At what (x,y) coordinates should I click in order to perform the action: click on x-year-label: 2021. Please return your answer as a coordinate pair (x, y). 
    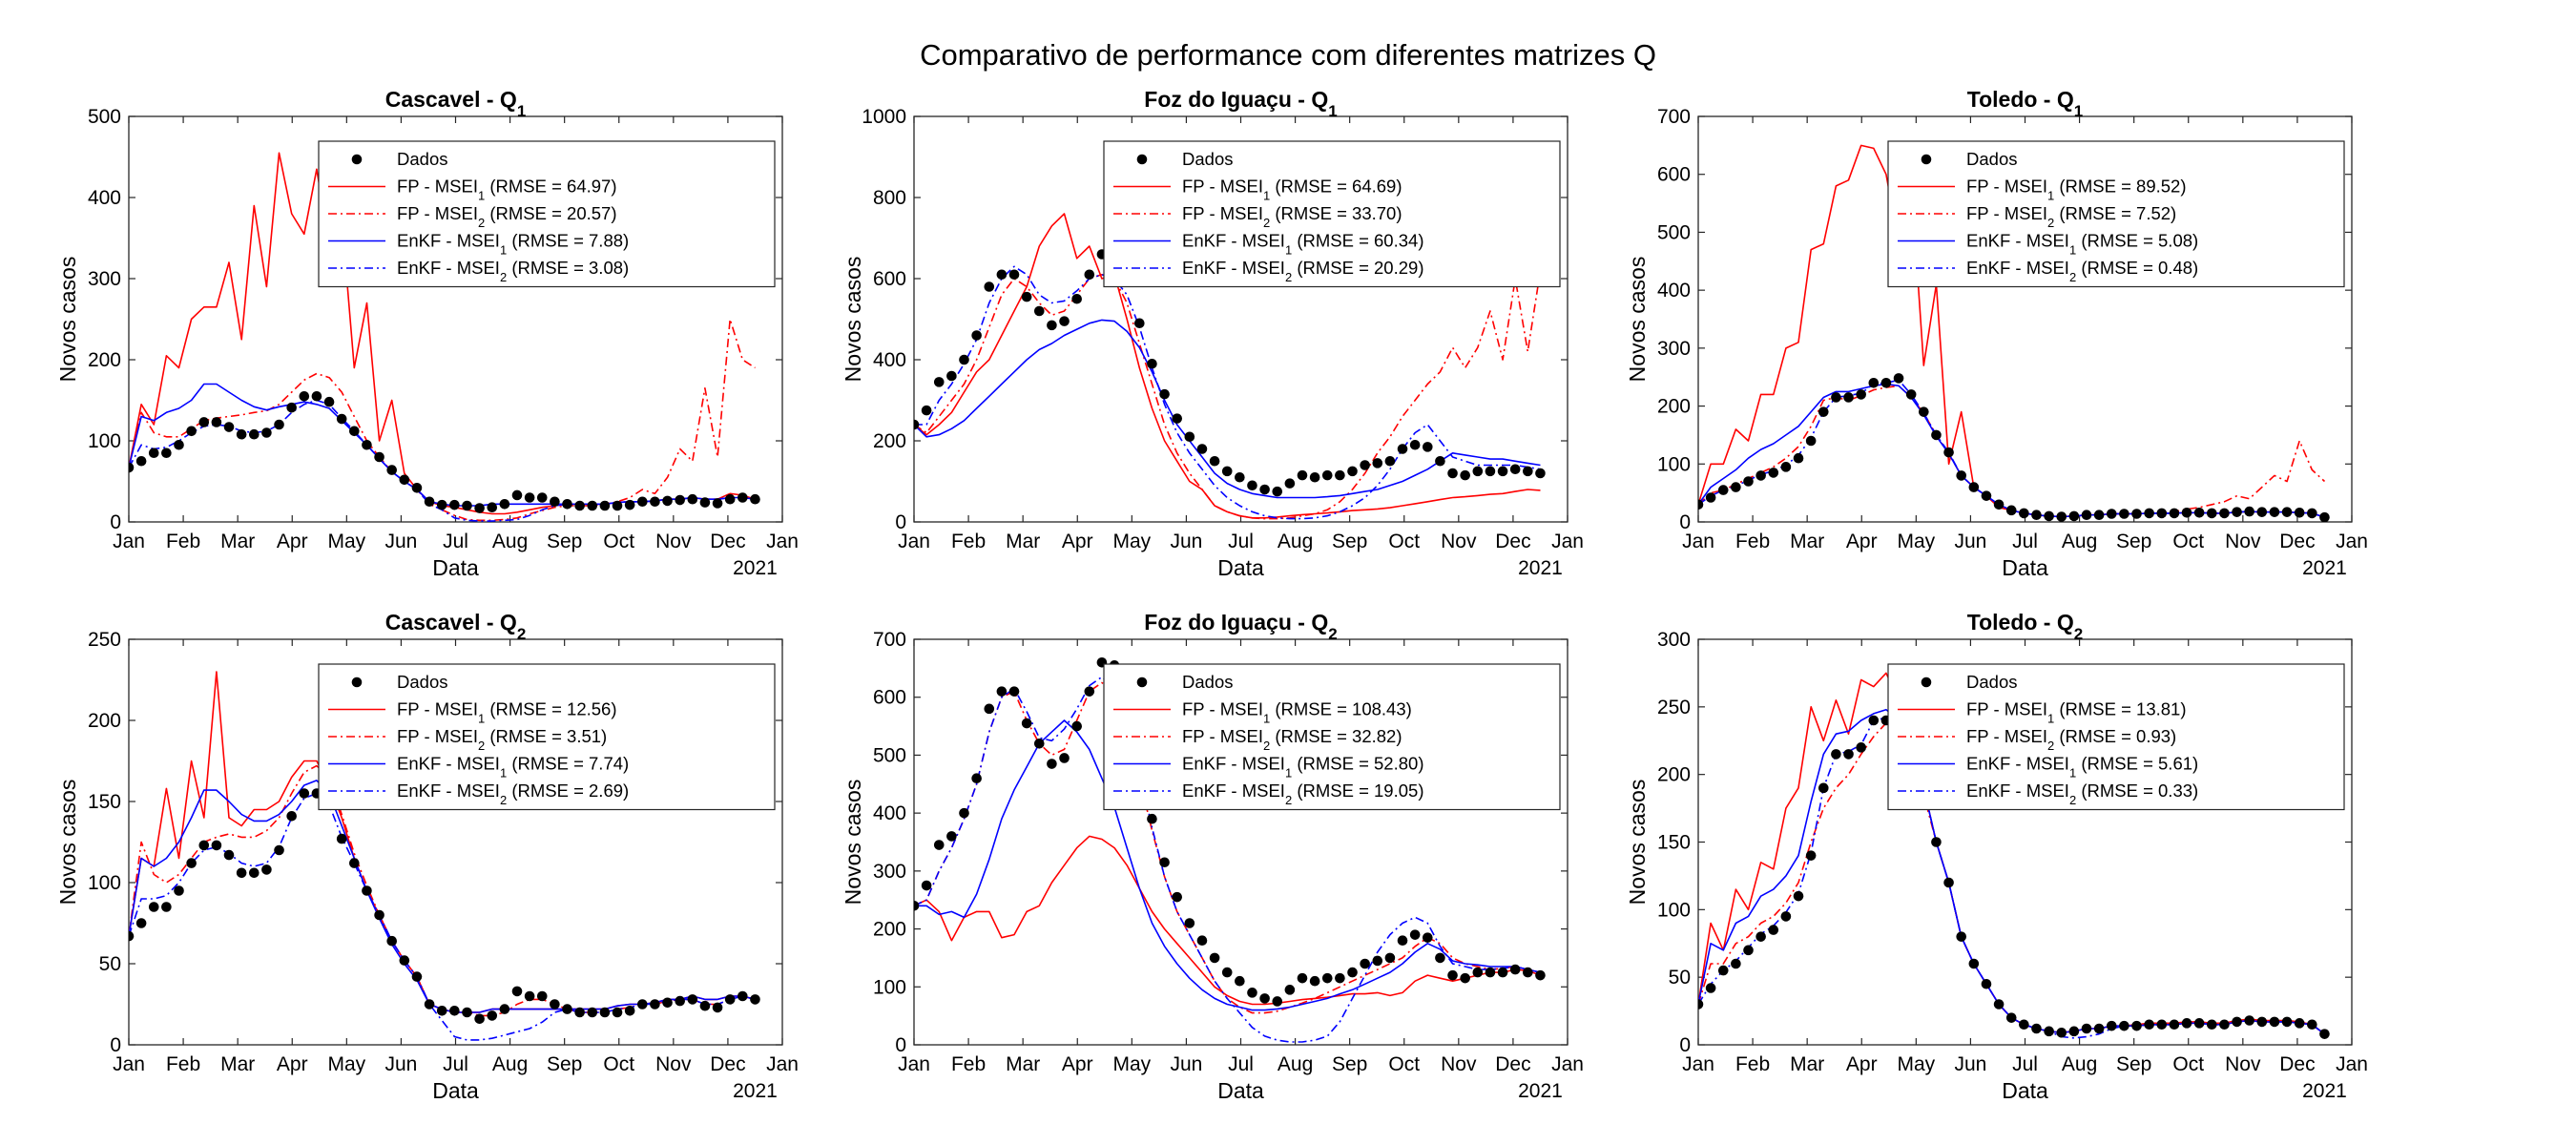
    Looking at the image, I should click on (1540, 568).